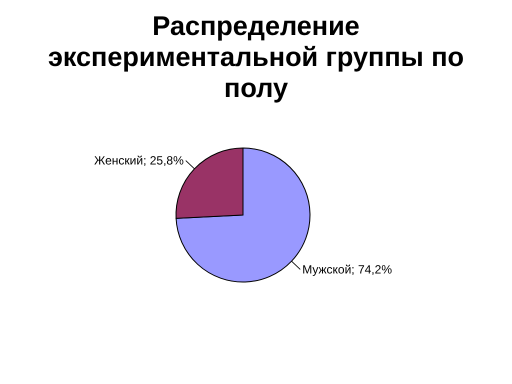  Describe the element at coordinates (139, 161) in the screenshot. I see `slice-label: Женский; 25,8%` at that location.